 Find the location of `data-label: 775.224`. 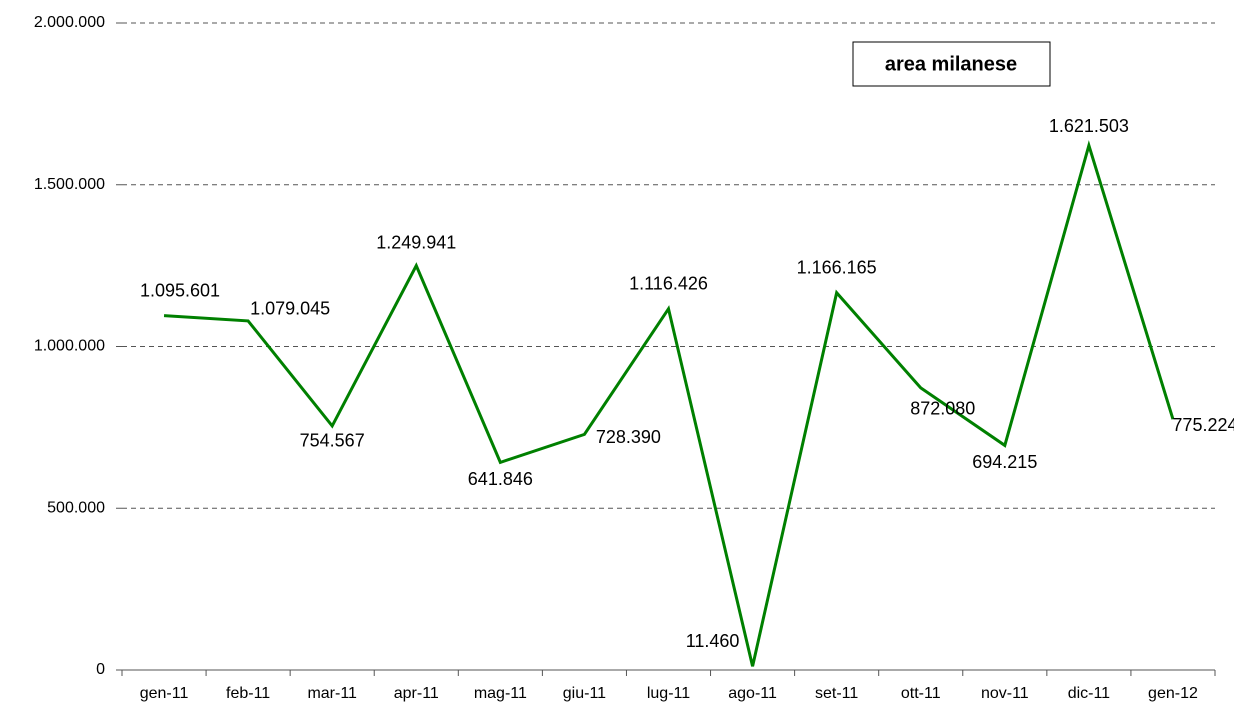

data-label: 775.224 is located at coordinates (1203, 425).